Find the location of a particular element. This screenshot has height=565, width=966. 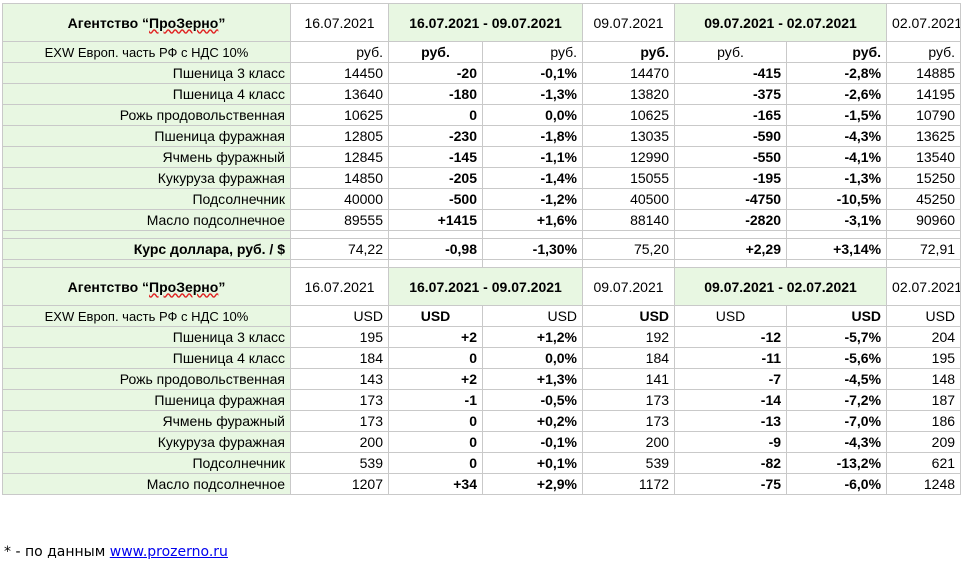

change-pct-week-2: -4,5% is located at coordinates (837, 379).